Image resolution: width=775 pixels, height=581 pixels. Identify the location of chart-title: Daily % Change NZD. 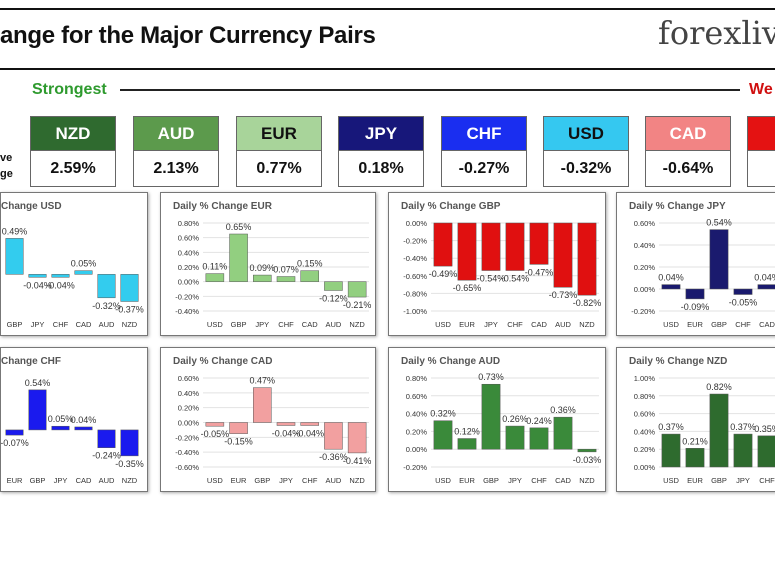
(678, 361).